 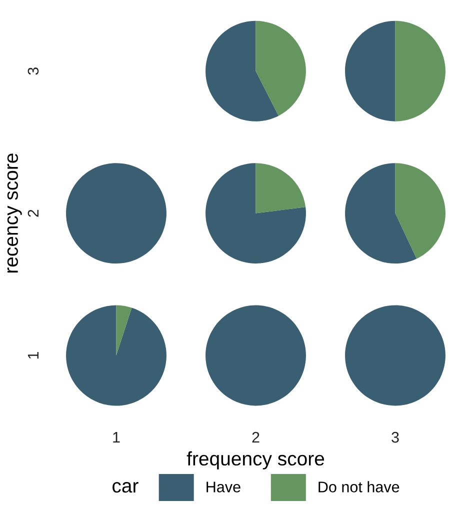 I want to click on text: frequency score, so click(x=255, y=460).